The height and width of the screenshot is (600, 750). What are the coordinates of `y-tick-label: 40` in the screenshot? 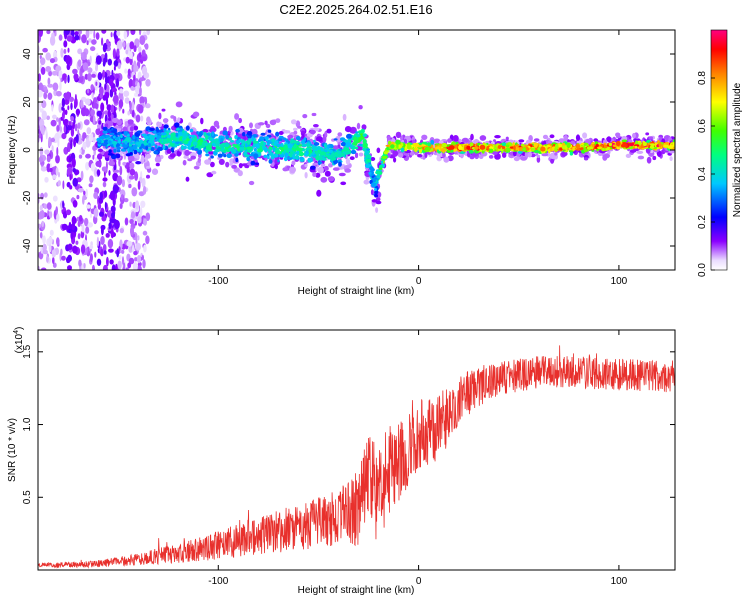 It's located at (27, 54).